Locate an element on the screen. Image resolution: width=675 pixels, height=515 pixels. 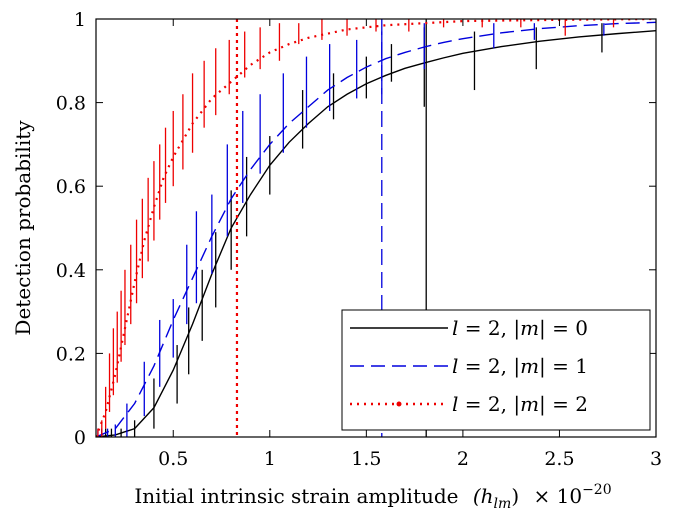
y-tick-label: 0.6 is located at coordinates (71, 187).